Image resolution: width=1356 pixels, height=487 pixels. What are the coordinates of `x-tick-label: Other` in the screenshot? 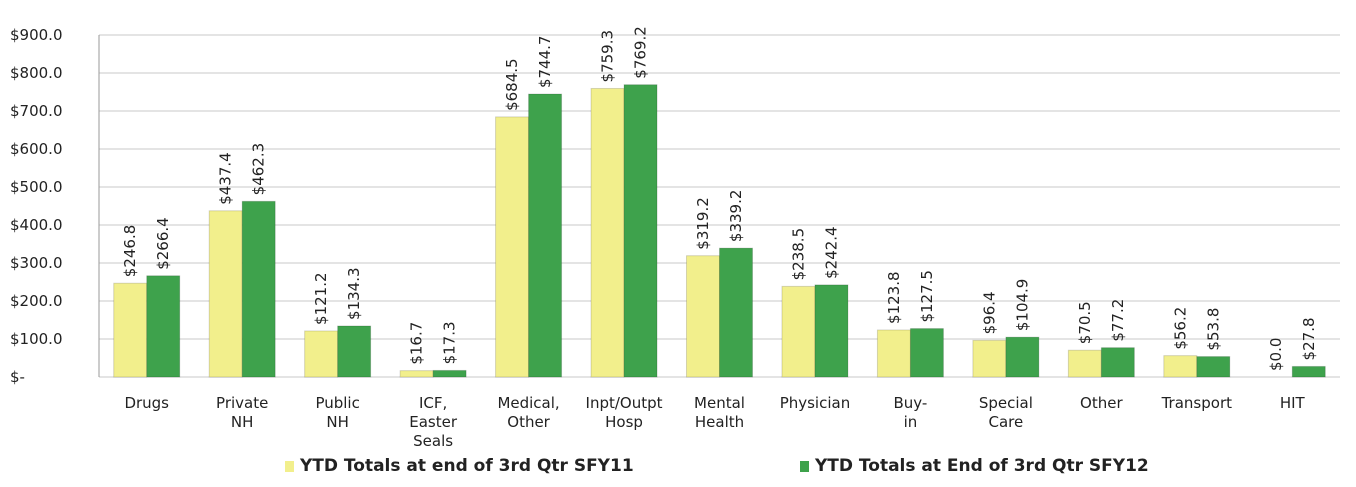 It's located at (1101, 403).